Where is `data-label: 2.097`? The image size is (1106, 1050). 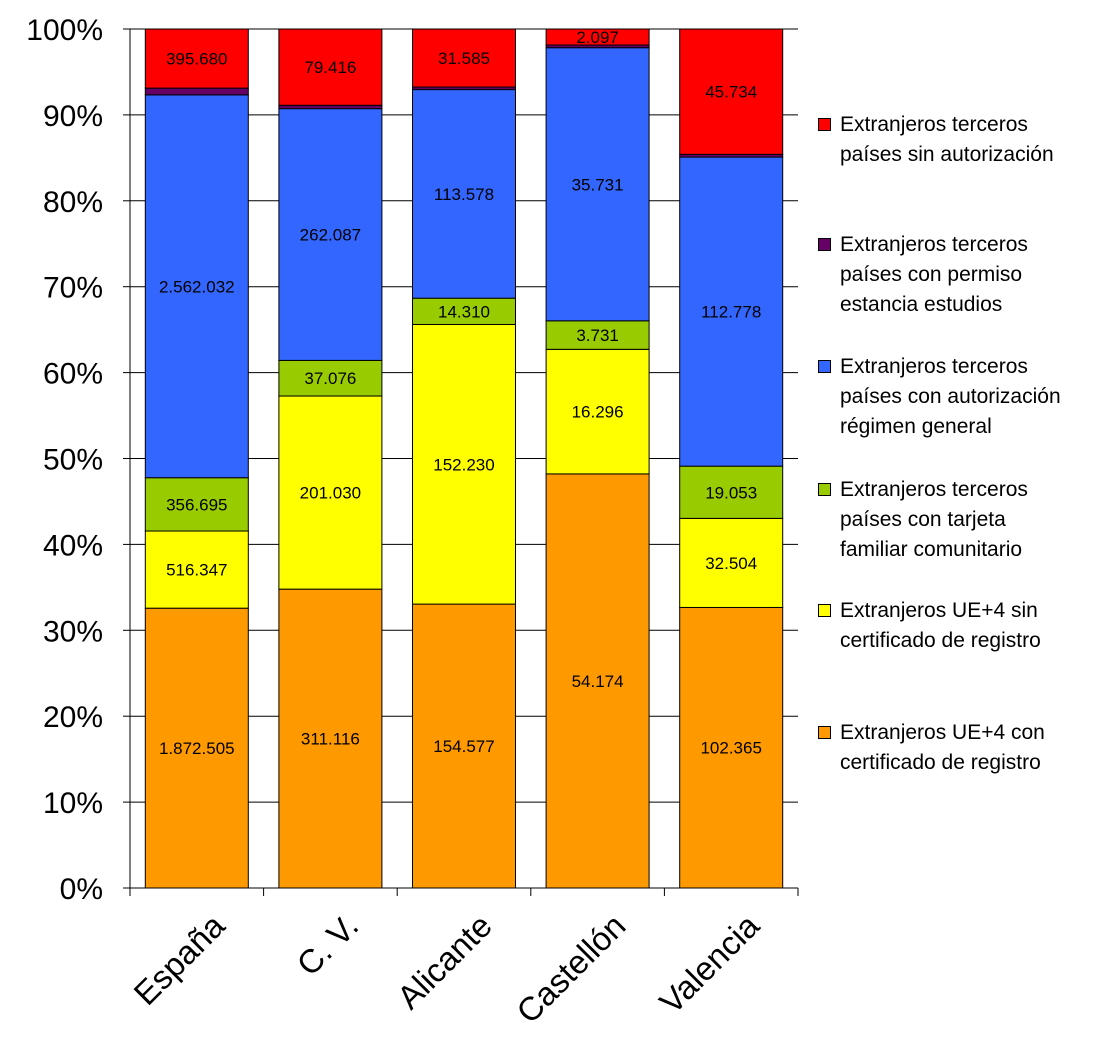 data-label: 2.097 is located at coordinates (597, 37).